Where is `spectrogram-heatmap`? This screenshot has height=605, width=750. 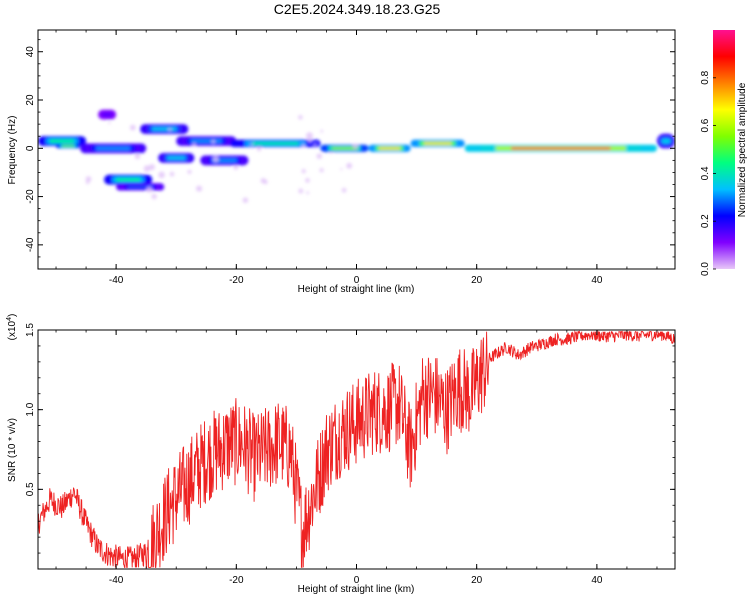
spectrogram-heatmap is located at coordinates (356, 156).